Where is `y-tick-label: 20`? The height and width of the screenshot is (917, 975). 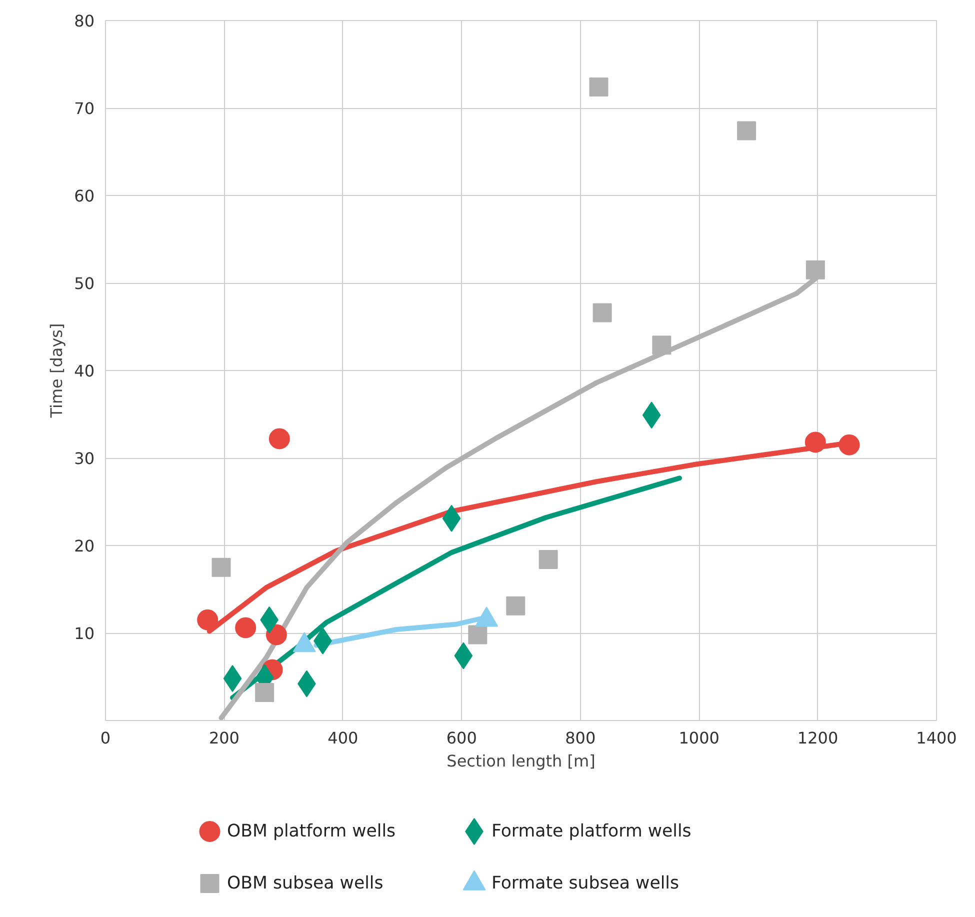 y-tick-label: 20 is located at coordinates (84, 546).